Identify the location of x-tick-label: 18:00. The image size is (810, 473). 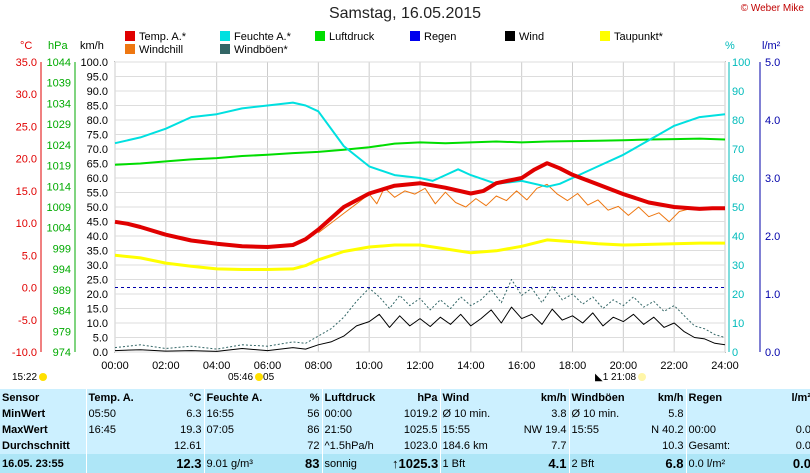
(573, 366).